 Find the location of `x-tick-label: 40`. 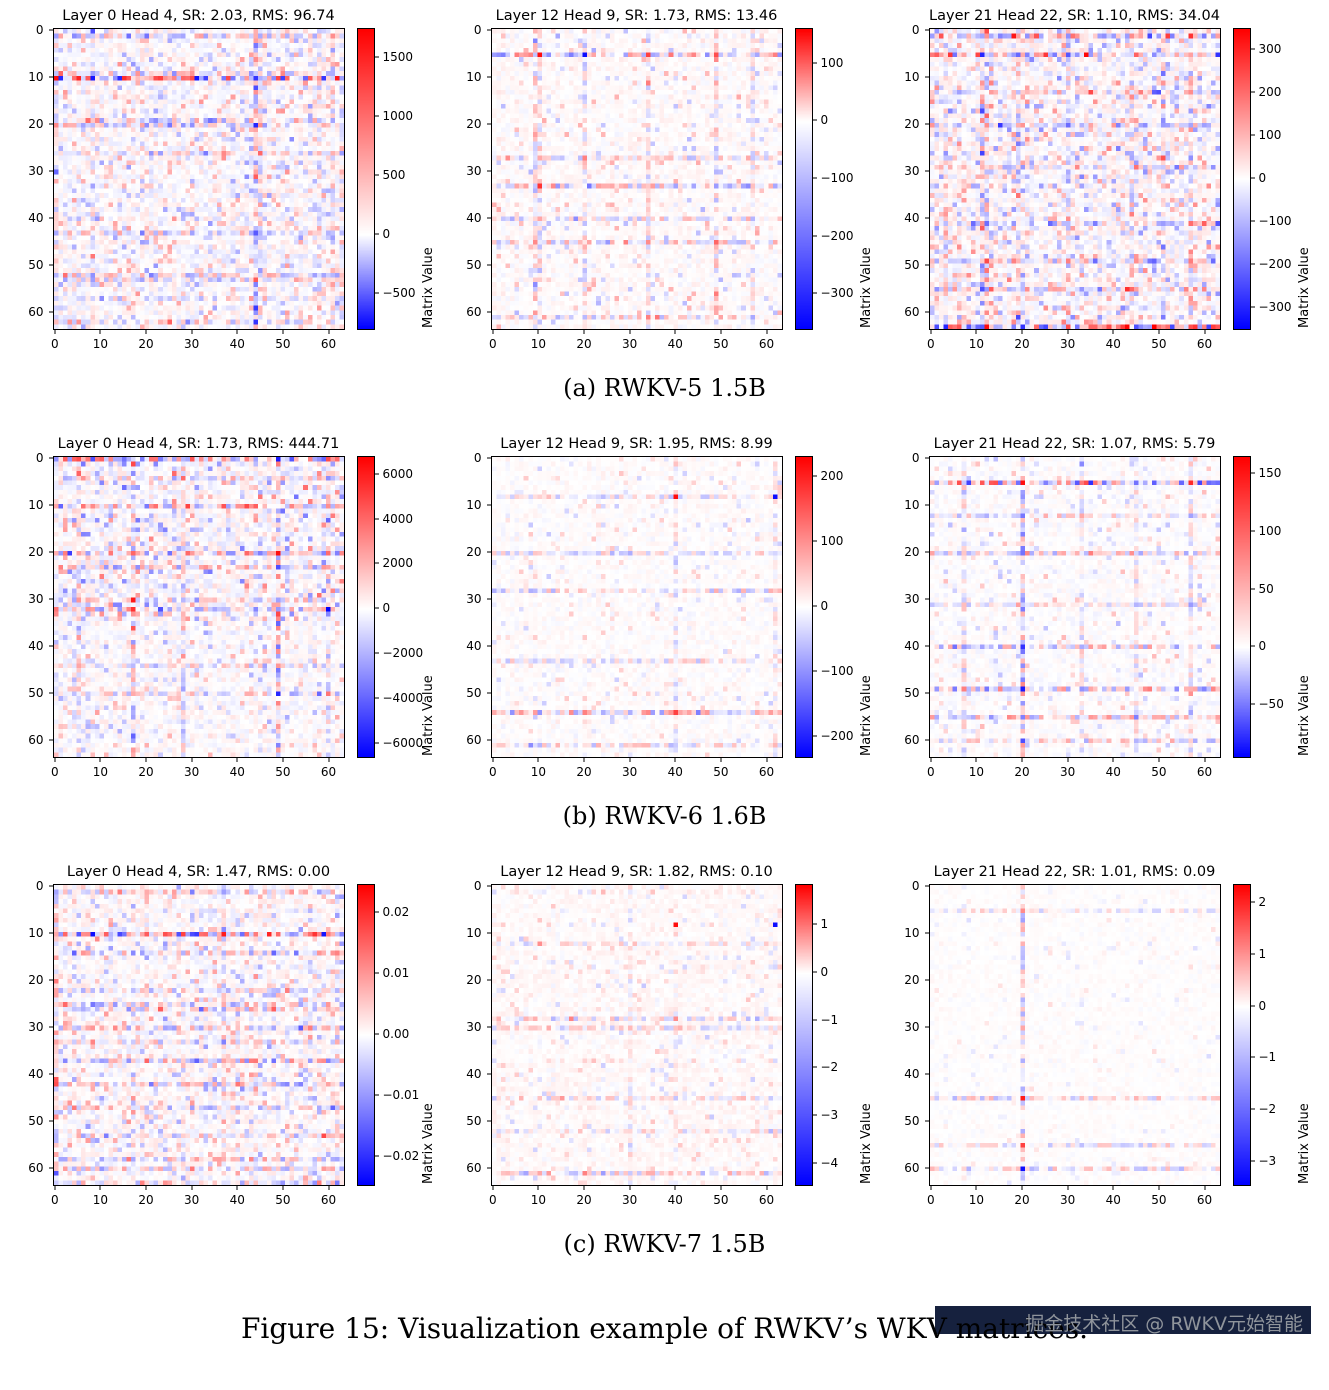

x-tick-label: 40 is located at coordinates (237, 1200).